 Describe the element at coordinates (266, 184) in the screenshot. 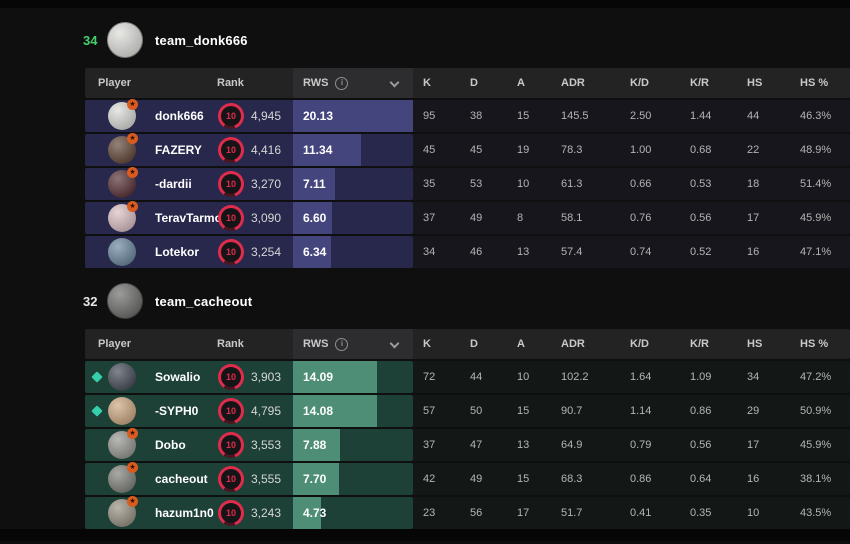

I see `rank-points: 3,270` at that location.